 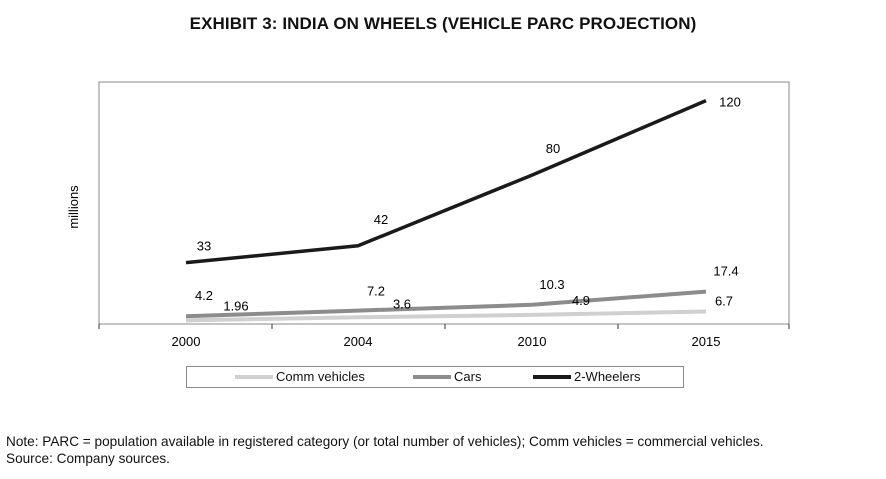 I want to click on data-label: 120, so click(x=730, y=102).